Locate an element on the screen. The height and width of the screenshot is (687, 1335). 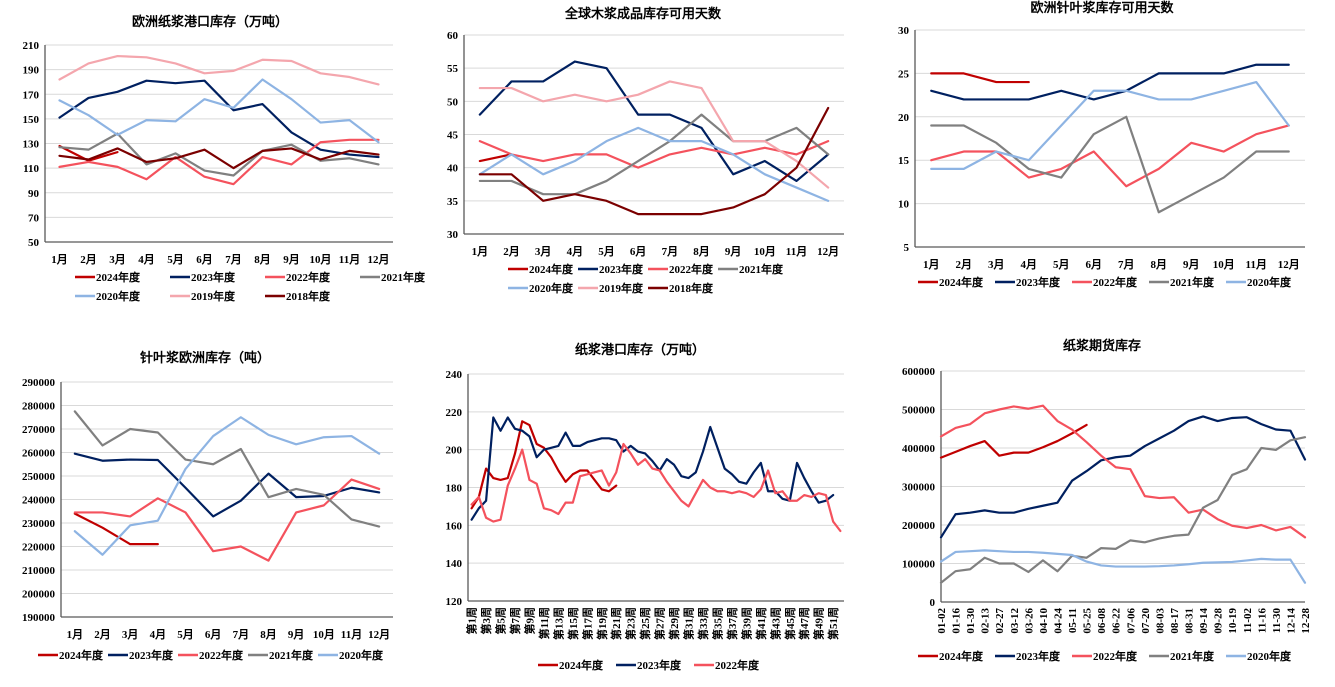
x-tick-label: 03-26 is located at coordinates (1029, 621).